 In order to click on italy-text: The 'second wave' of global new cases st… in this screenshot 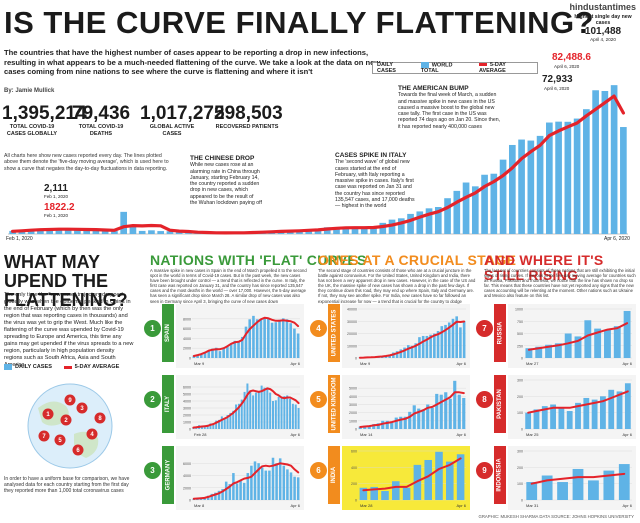, I will do `click(375, 184)`.